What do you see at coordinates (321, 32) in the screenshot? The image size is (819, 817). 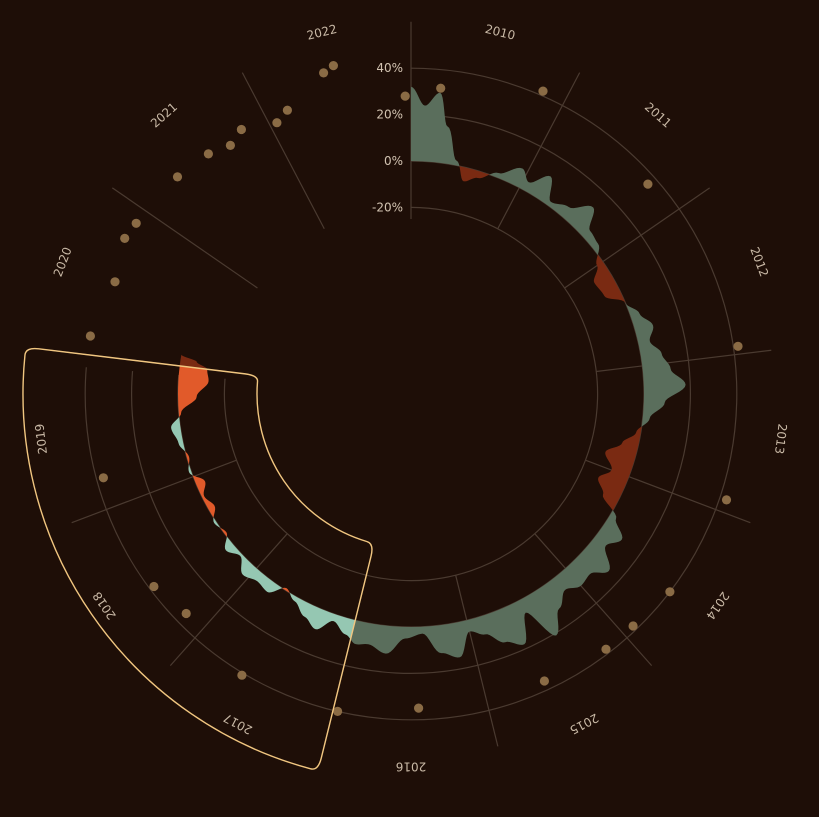 I see `year-label: 2022` at bounding box center [321, 32].